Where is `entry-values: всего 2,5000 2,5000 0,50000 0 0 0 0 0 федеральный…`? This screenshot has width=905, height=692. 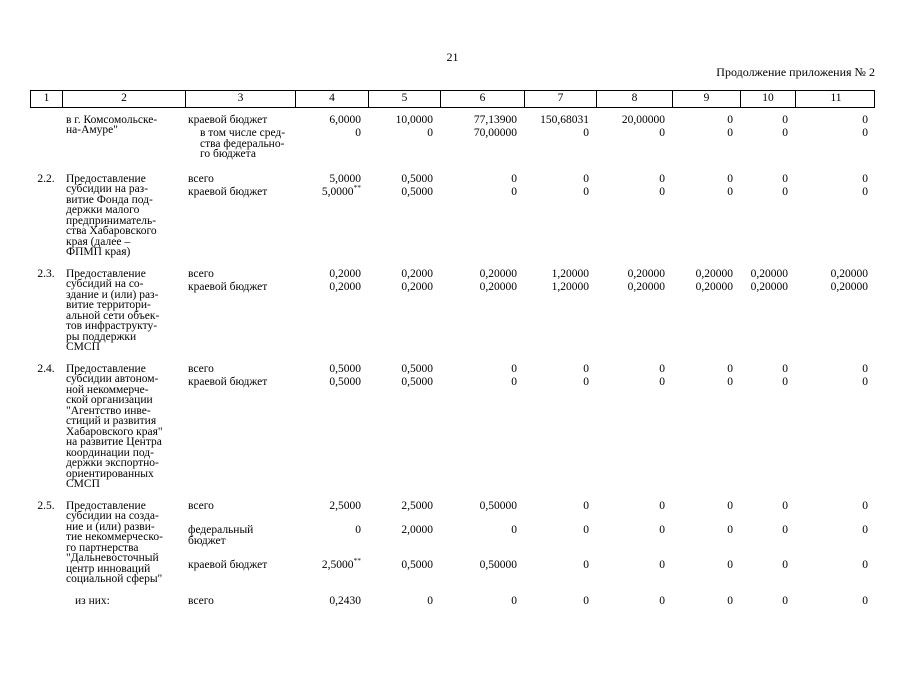
entry-values: всего 2,5000 2,5000 0,50000 0 0 0 0 0 федеральный… is located at coordinates (530, 536).